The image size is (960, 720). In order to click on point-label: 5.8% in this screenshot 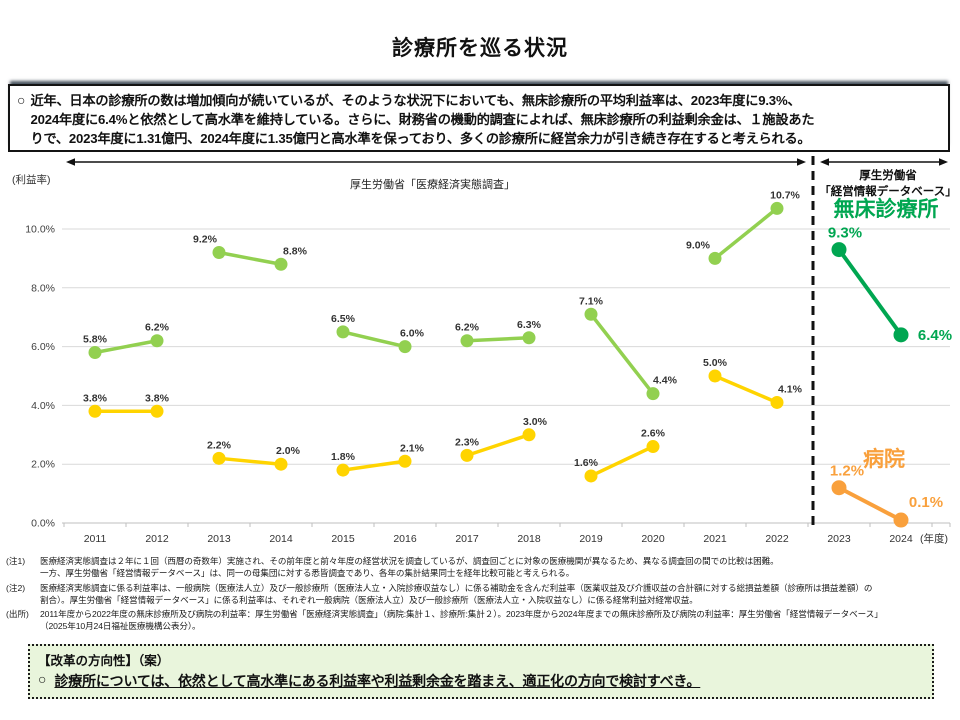, I will do `click(95, 339)`.